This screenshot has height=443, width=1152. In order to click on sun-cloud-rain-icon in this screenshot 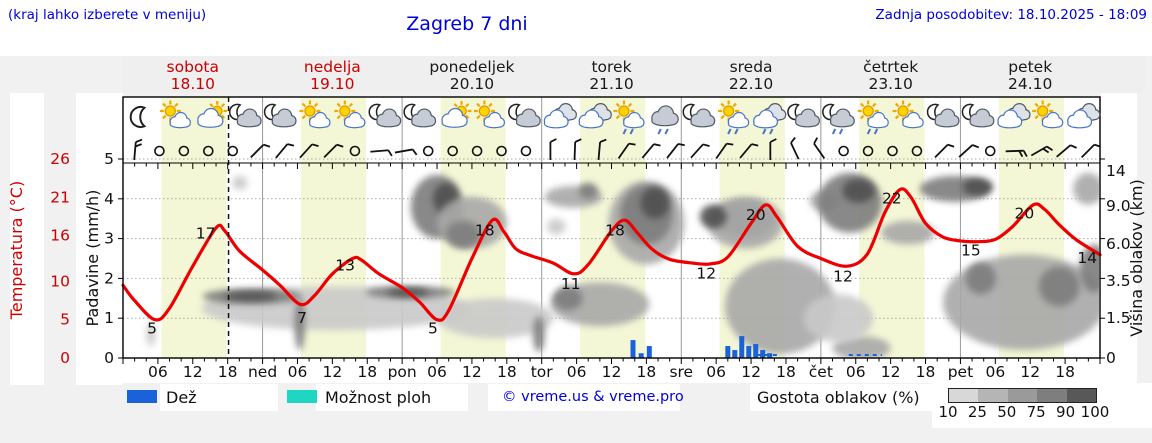, I will do `click(873, 117)`.